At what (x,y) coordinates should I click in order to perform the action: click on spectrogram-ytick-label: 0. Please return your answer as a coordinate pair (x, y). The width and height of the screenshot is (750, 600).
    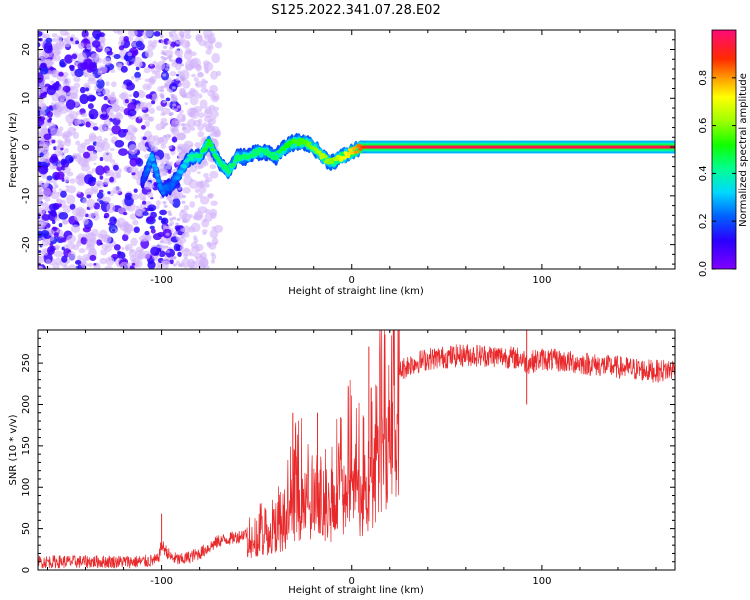
    Looking at the image, I should click on (26, 147).